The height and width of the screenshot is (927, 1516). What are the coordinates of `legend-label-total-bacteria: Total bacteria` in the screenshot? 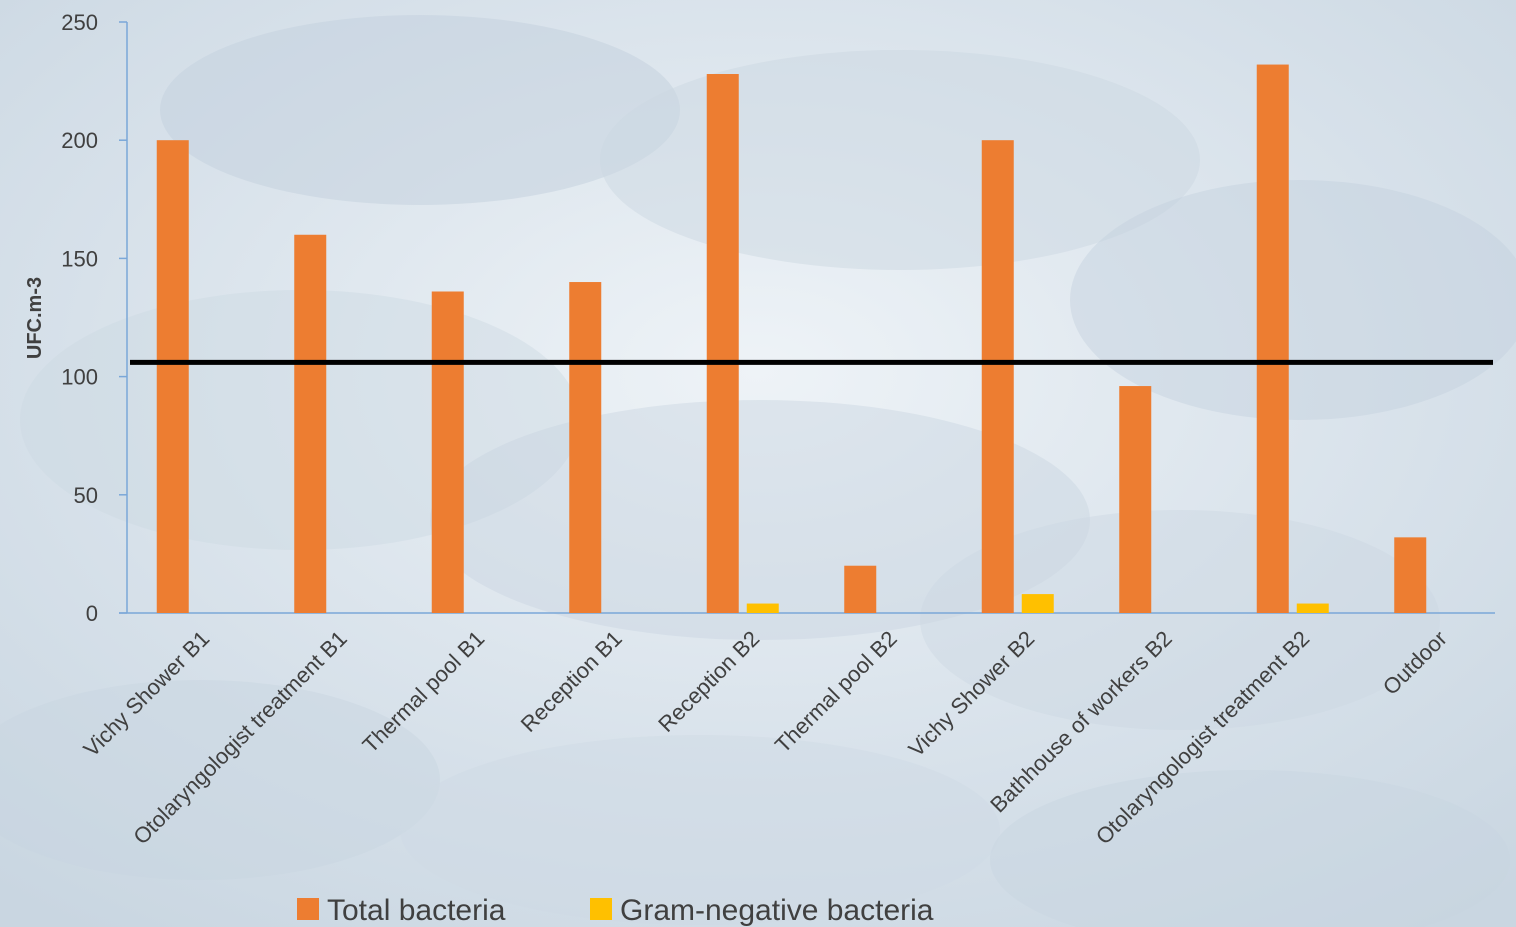 It's located at (416, 910).